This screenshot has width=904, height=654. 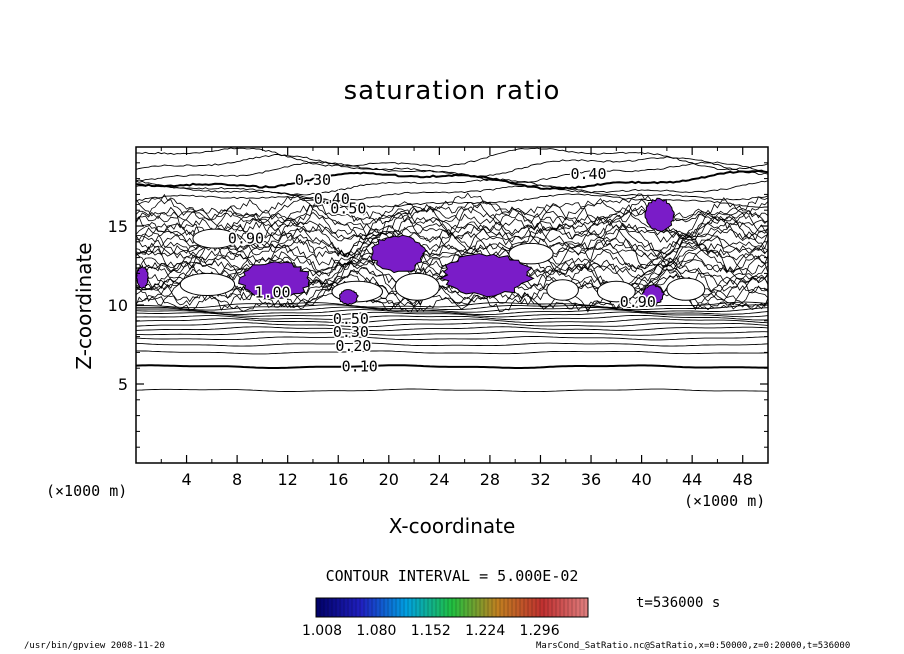 What do you see at coordinates (743, 479) in the screenshot?
I see `x-tick-label: 48` at bounding box center [743, 479].